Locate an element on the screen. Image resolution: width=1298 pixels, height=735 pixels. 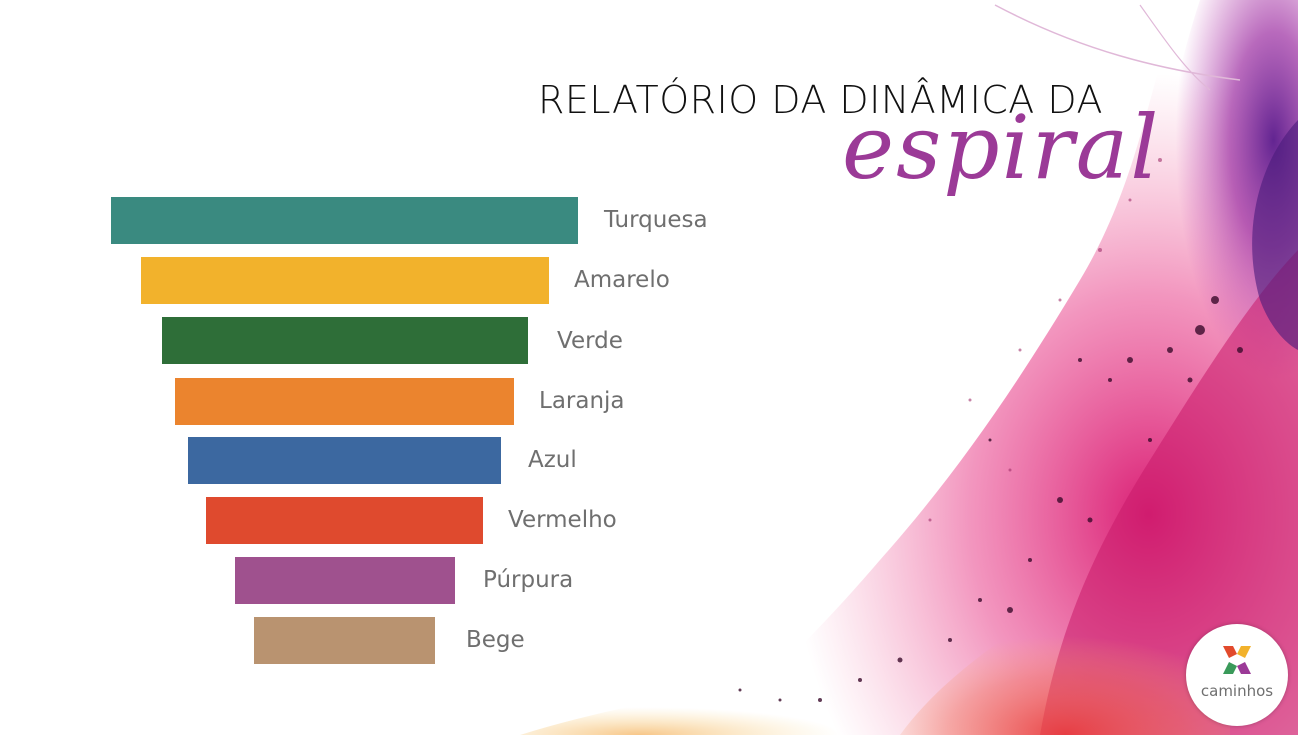
funnel-label-amarelo: Amarelo is located at coordinates (622, 280).